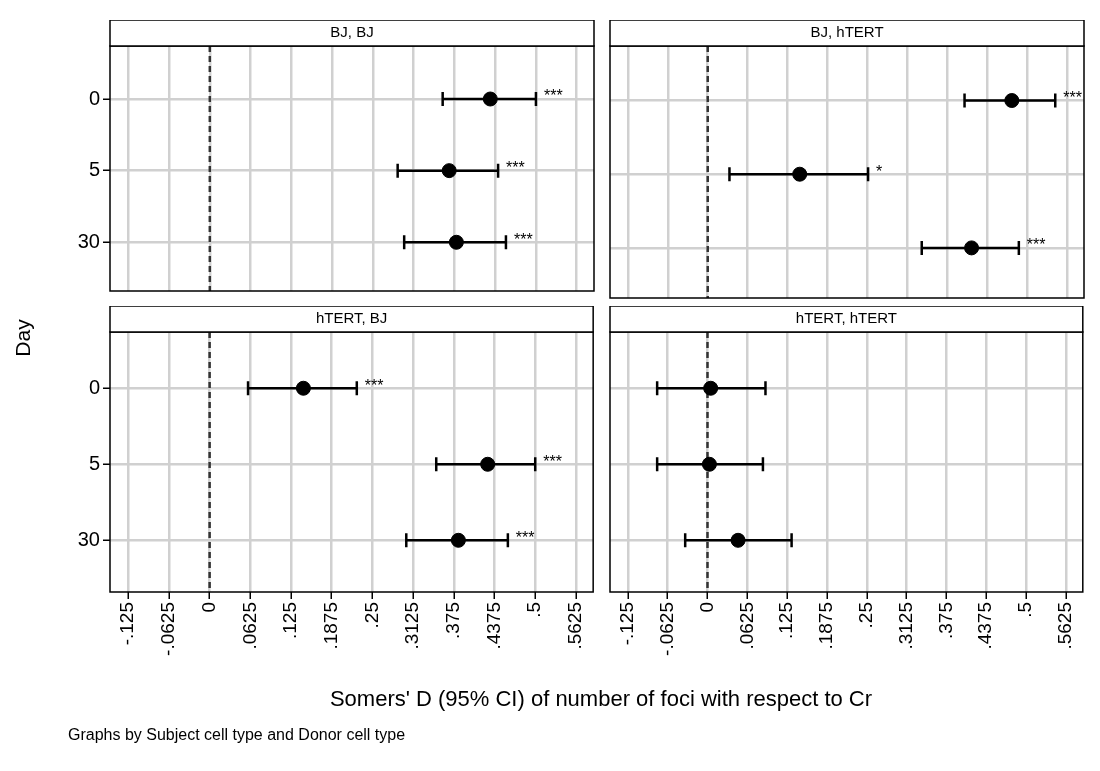 This screenshot has height=771, width=1100. What do you see at coordinates (23, 338) in the screenshot?
I see `y-axis-title: Day` at bounding box center [23, 338].